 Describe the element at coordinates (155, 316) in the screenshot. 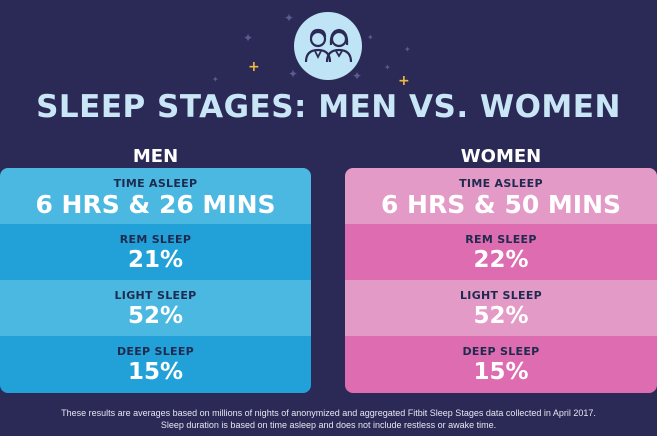

I see `men-light-sleep-value: 52%` at that location.